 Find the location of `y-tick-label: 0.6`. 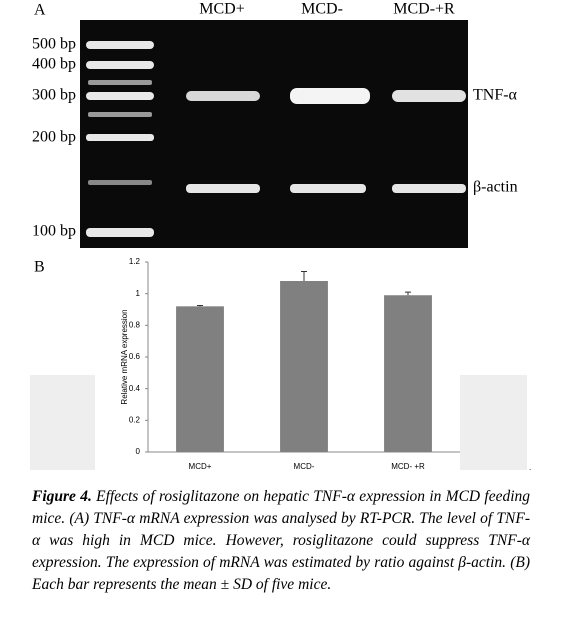

y-tick-label: 0.6 is located at coordinates (135, 356).